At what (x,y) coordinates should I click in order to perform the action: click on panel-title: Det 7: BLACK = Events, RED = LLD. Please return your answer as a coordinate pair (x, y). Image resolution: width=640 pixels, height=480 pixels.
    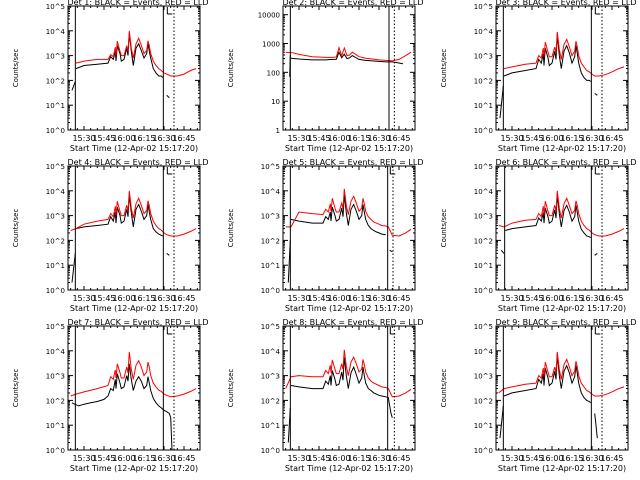
    Looking at the image, I should click on (138, 322).